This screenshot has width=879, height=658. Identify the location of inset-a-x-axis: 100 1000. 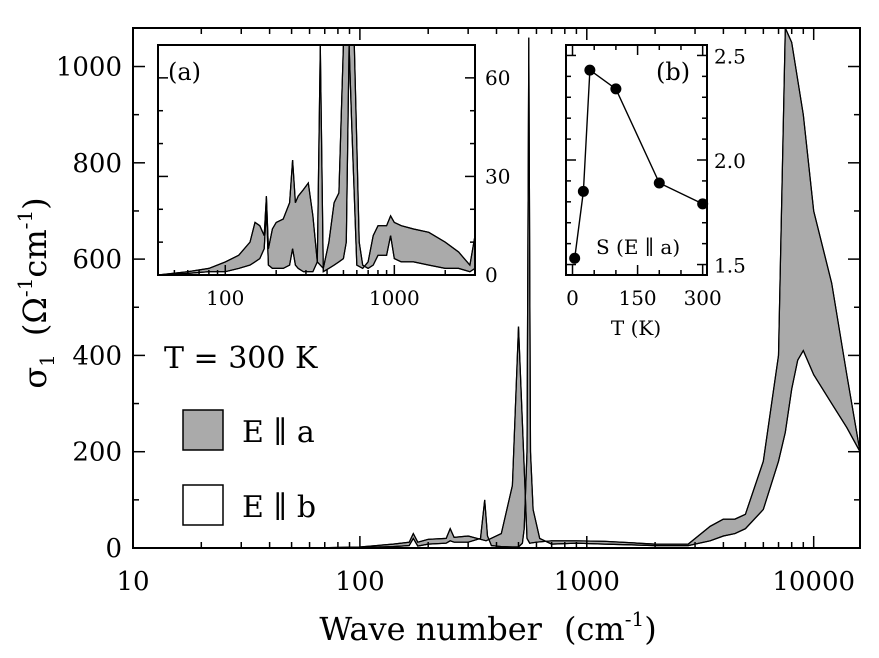
(316, 287).